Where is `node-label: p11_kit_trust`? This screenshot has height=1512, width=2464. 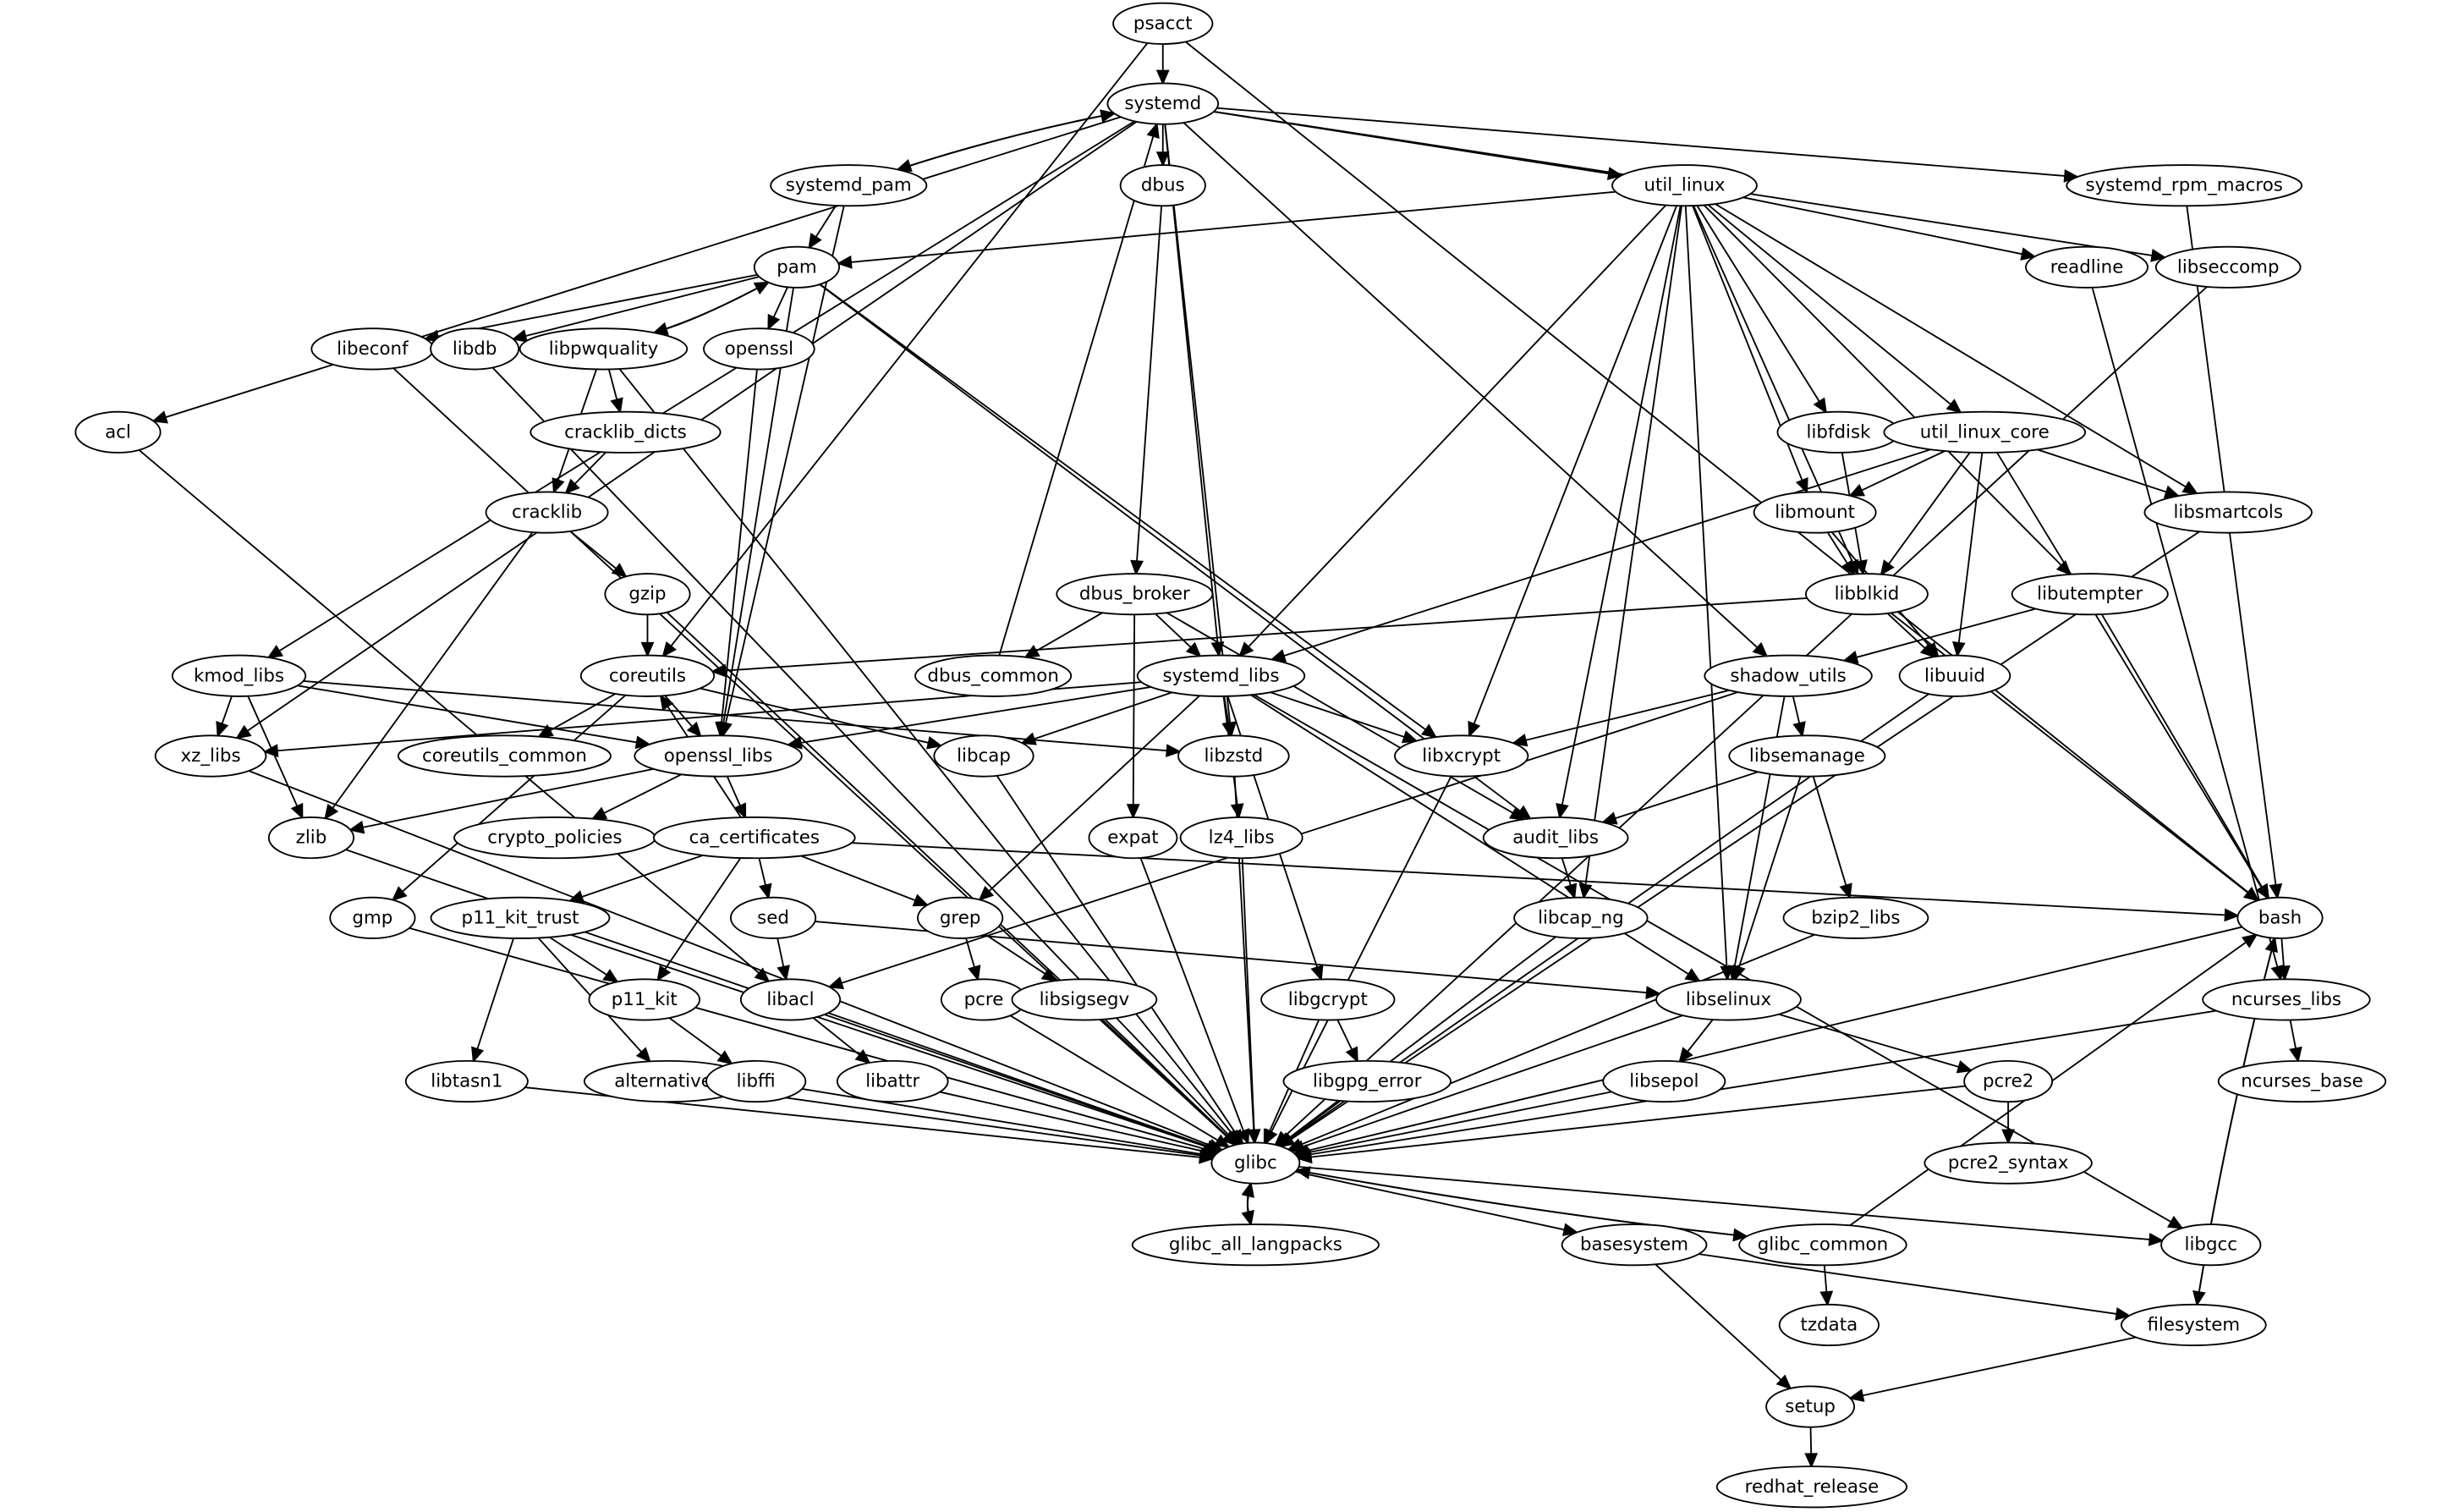
node-label: p11_kit_trust is located at coordinates (521, 918).